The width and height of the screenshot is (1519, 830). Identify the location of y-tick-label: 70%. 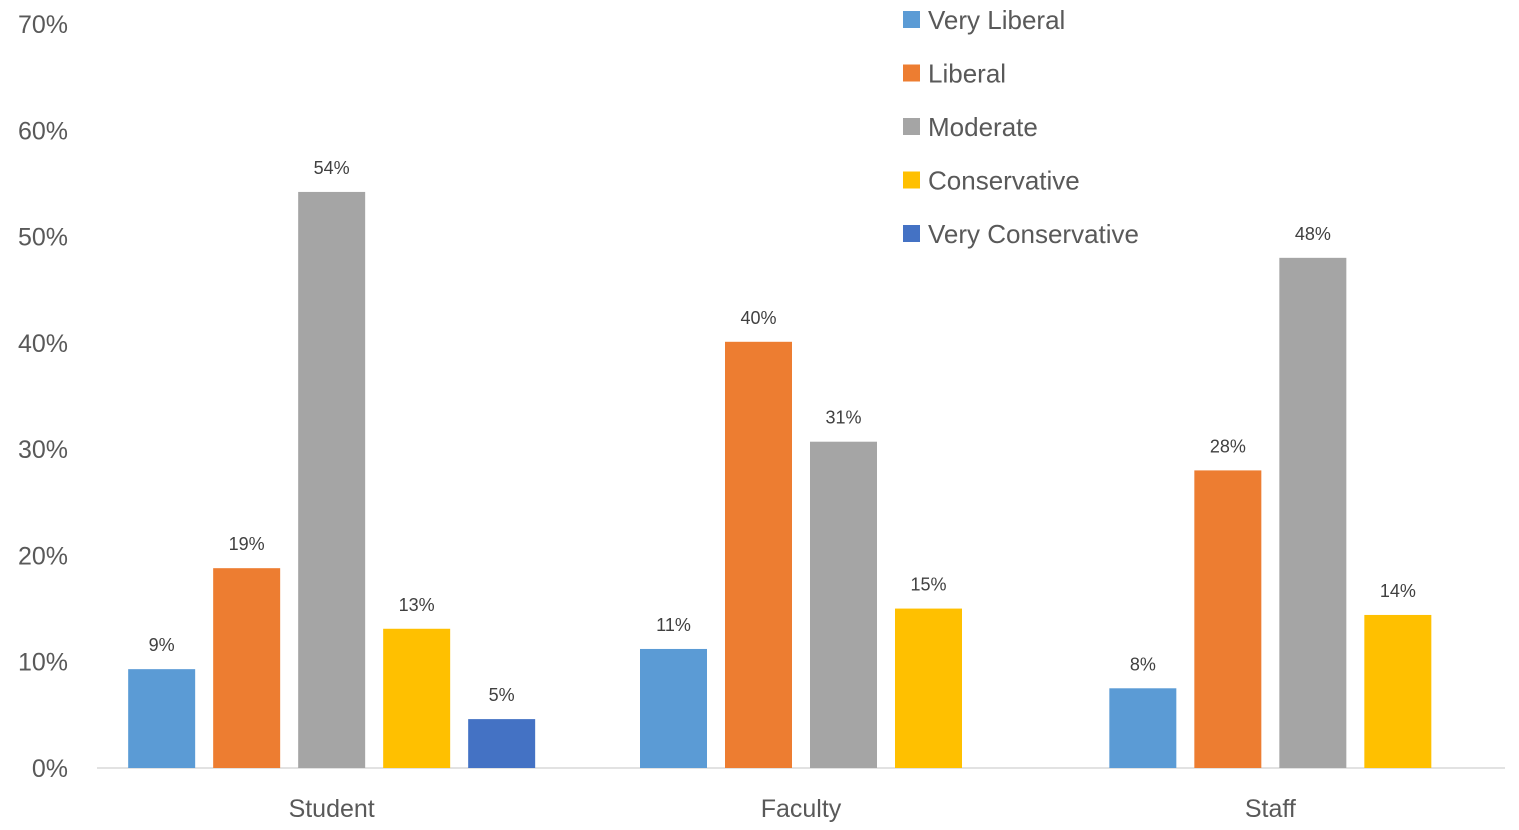
(43, 25).